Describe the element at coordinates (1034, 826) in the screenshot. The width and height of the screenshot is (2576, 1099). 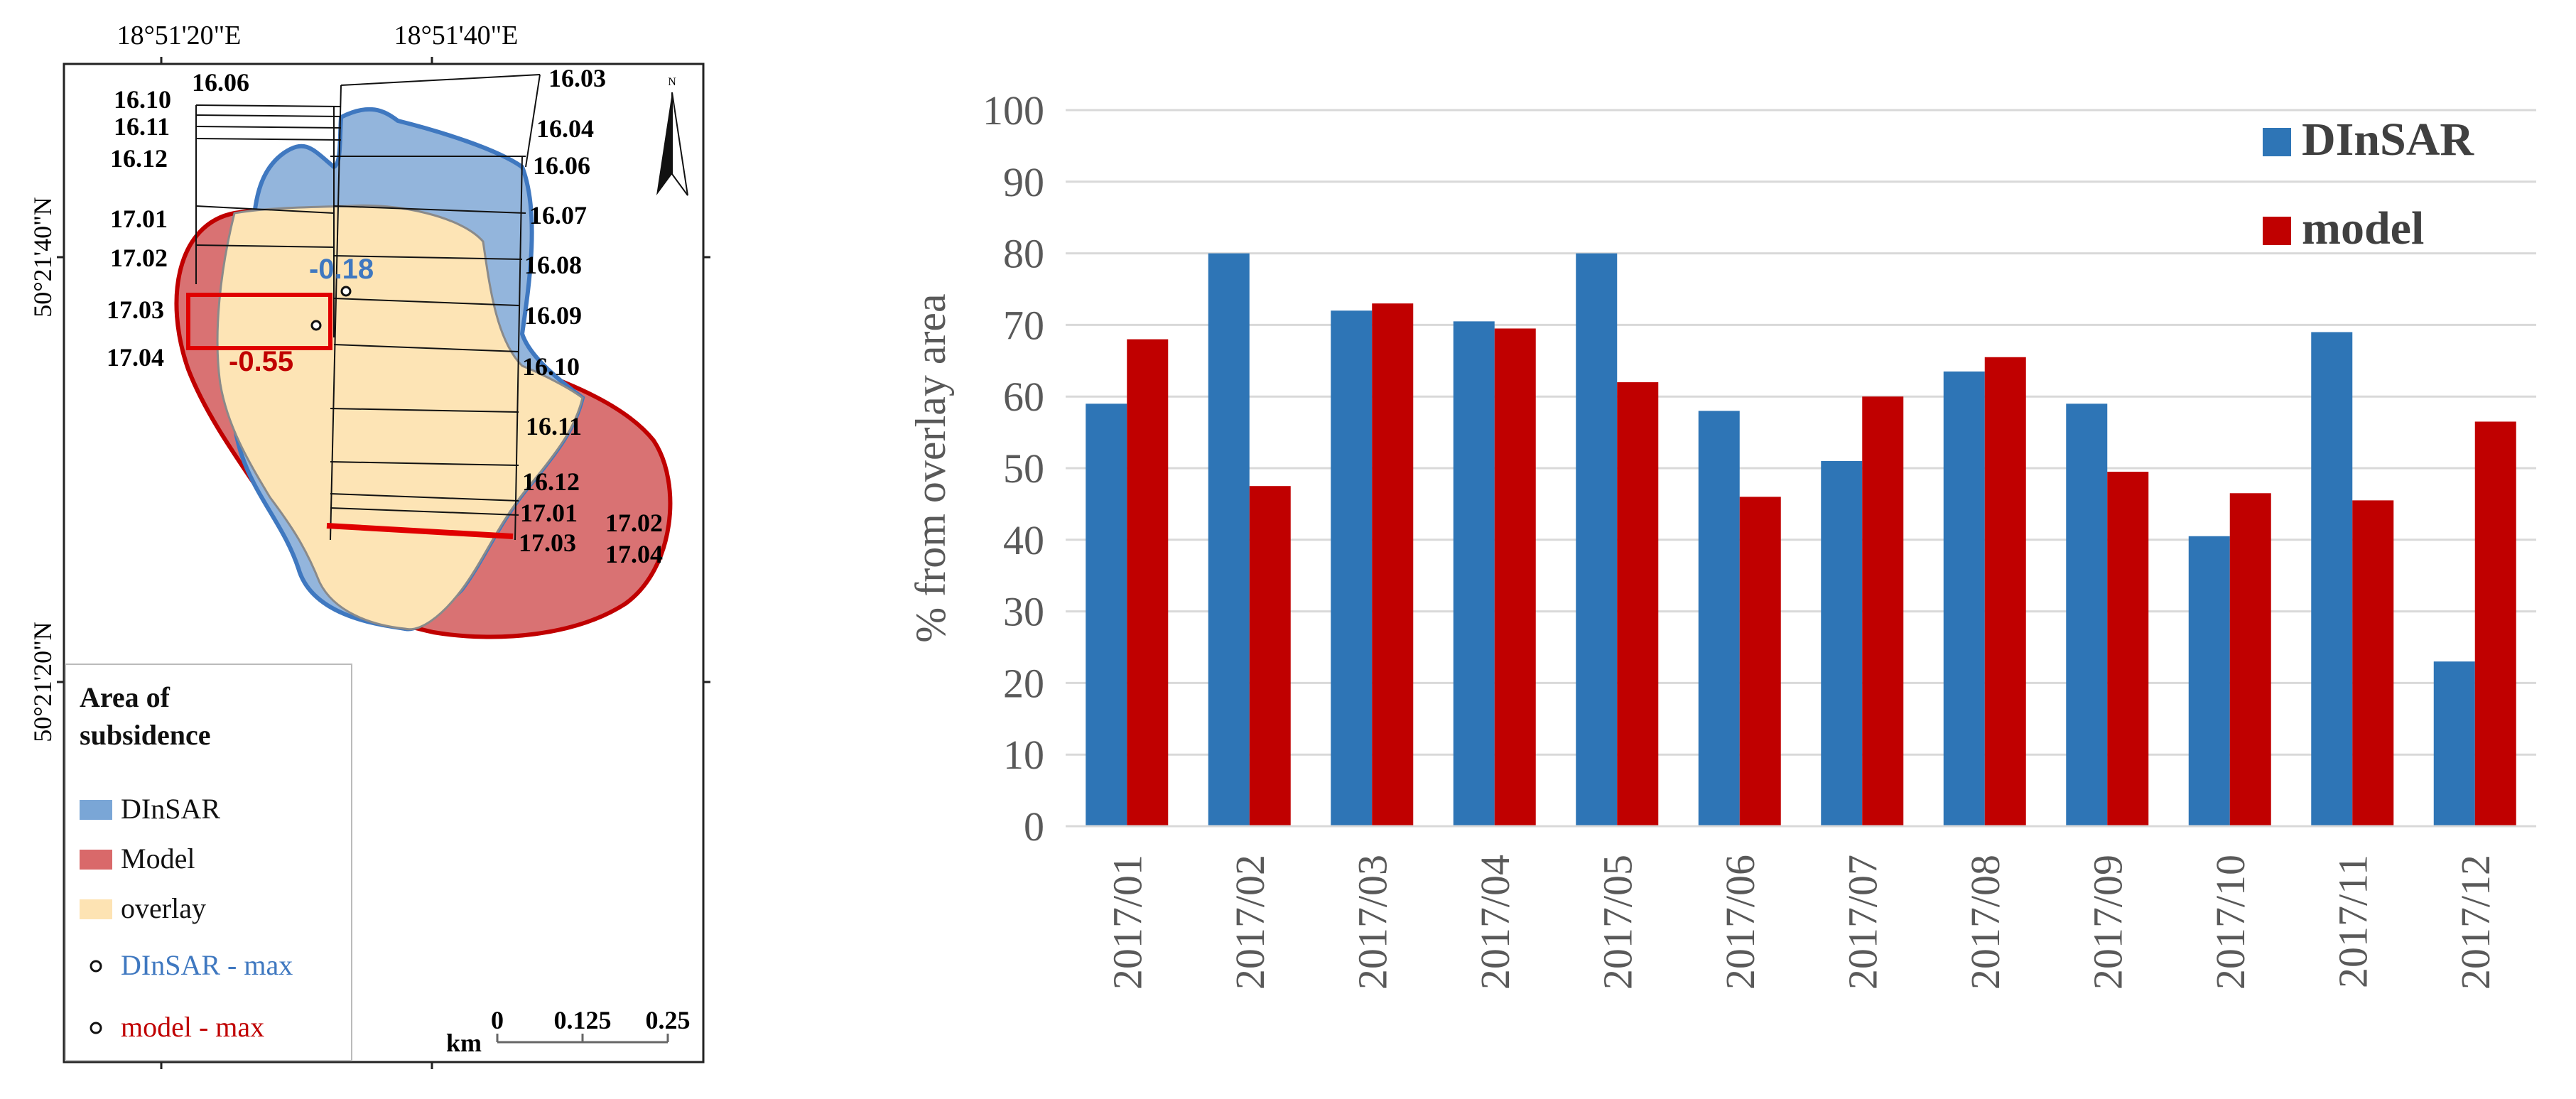
I see `y-tick-label: 0` at that location.